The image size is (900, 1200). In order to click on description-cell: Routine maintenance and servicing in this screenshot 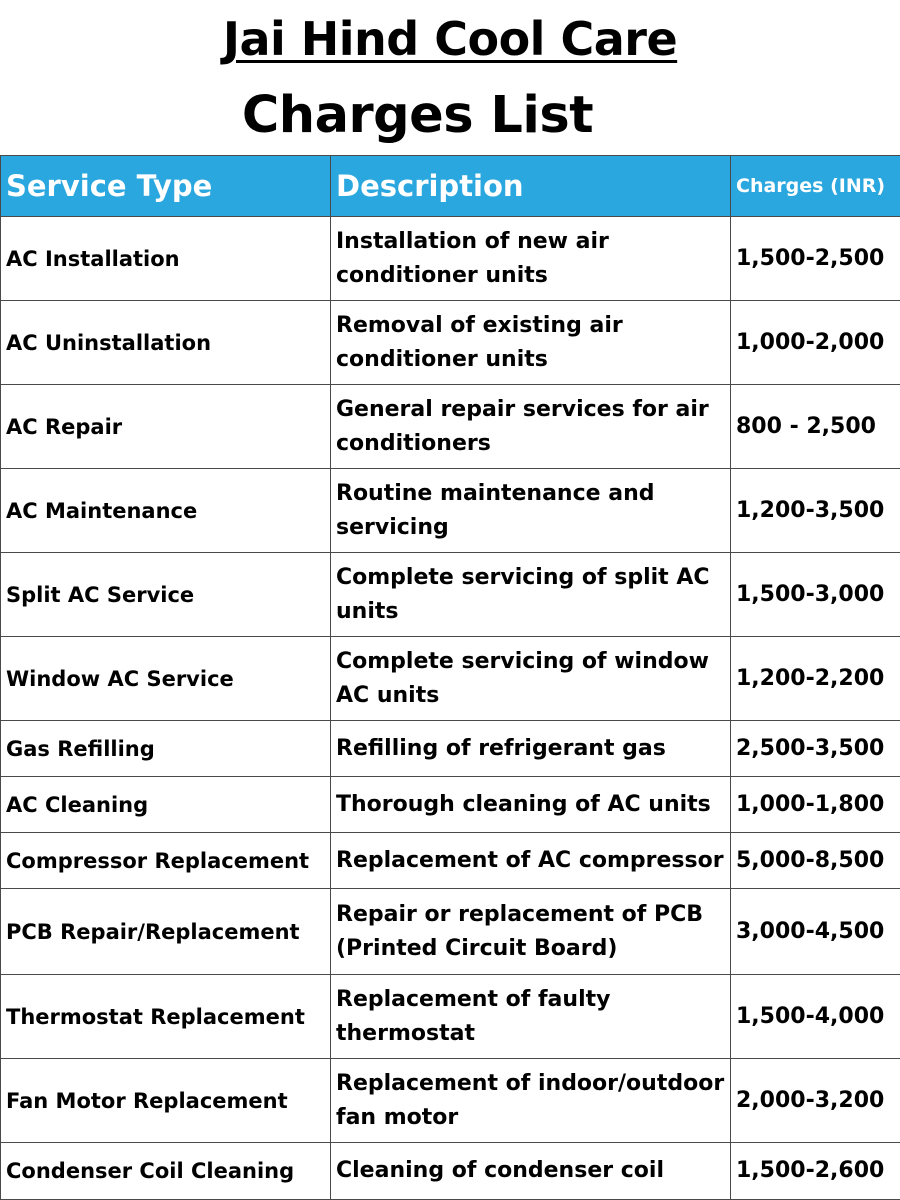, I will do `click(530, 510)`.